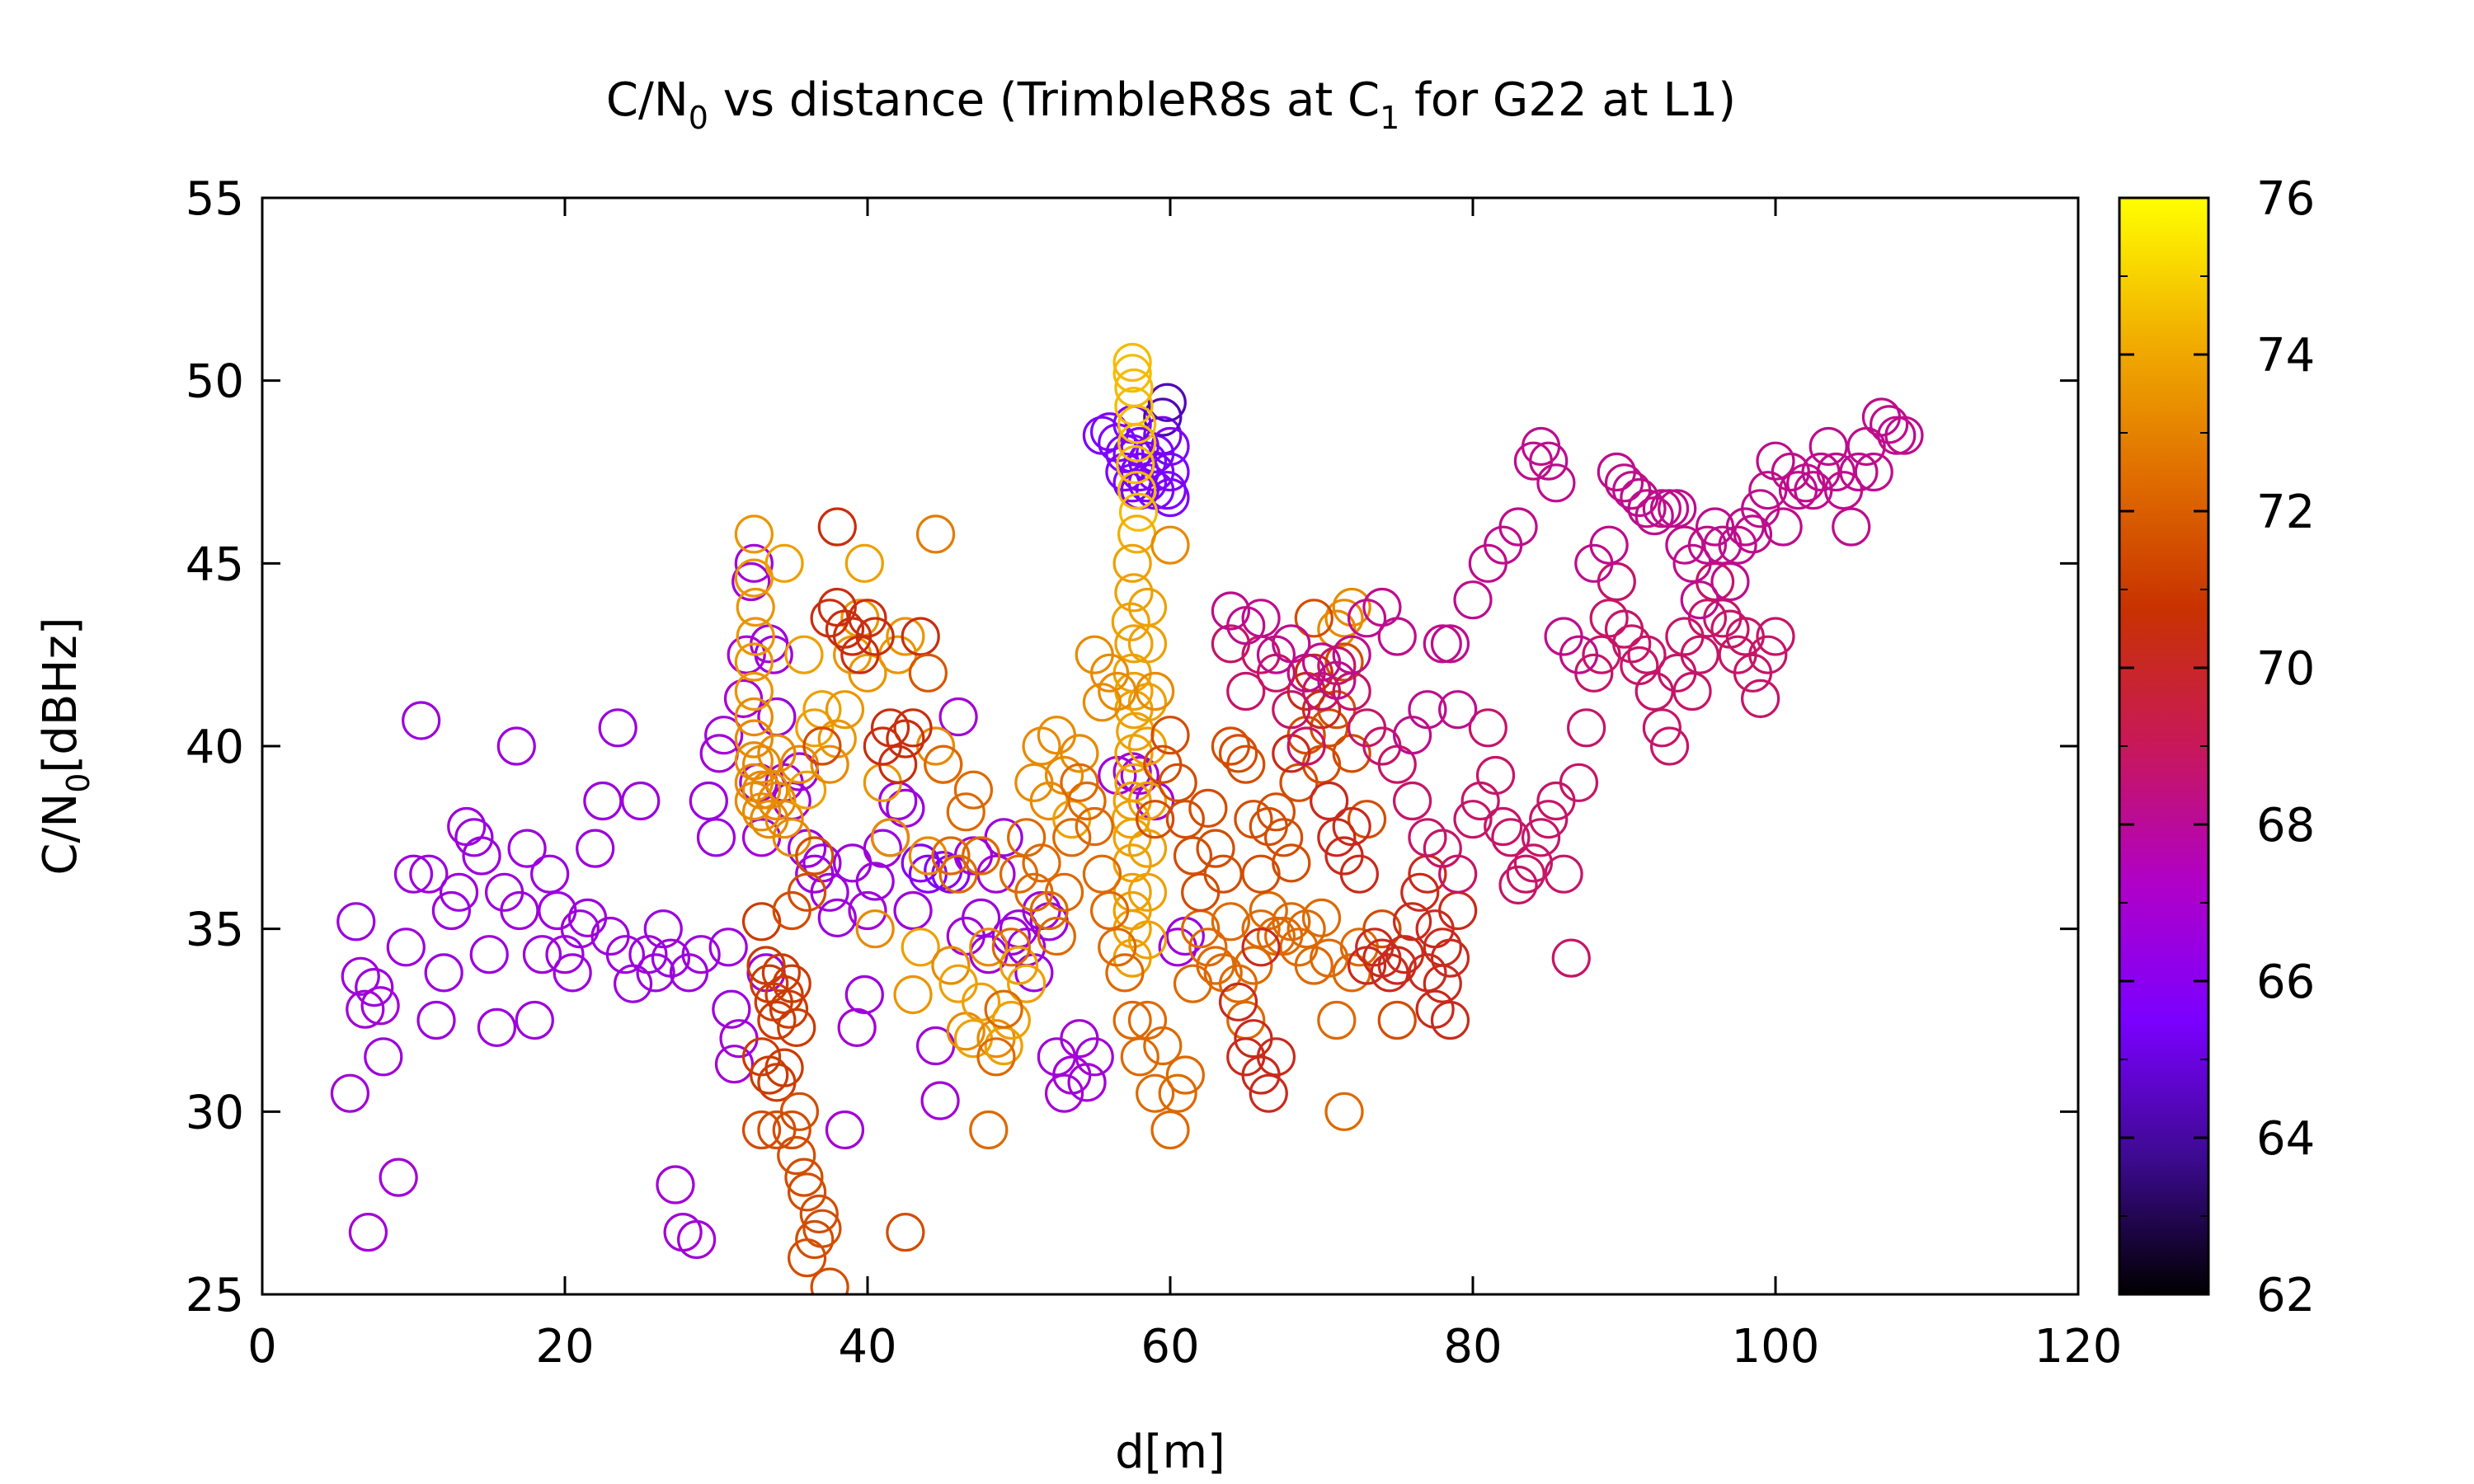 This screenshot has width=2474, height=1484. What do you see at coordinates (215, 199) in the screenshot?
I see `y-tick-label: 55` at bounding box center [215, 199].